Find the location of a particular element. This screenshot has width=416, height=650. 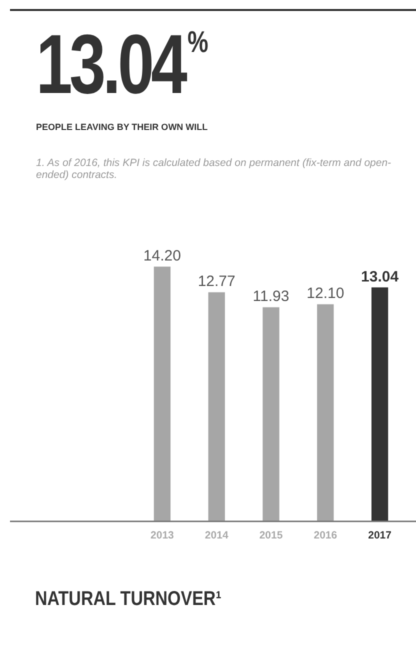

data-label: 11.93 is located at coordinates (271, 297).